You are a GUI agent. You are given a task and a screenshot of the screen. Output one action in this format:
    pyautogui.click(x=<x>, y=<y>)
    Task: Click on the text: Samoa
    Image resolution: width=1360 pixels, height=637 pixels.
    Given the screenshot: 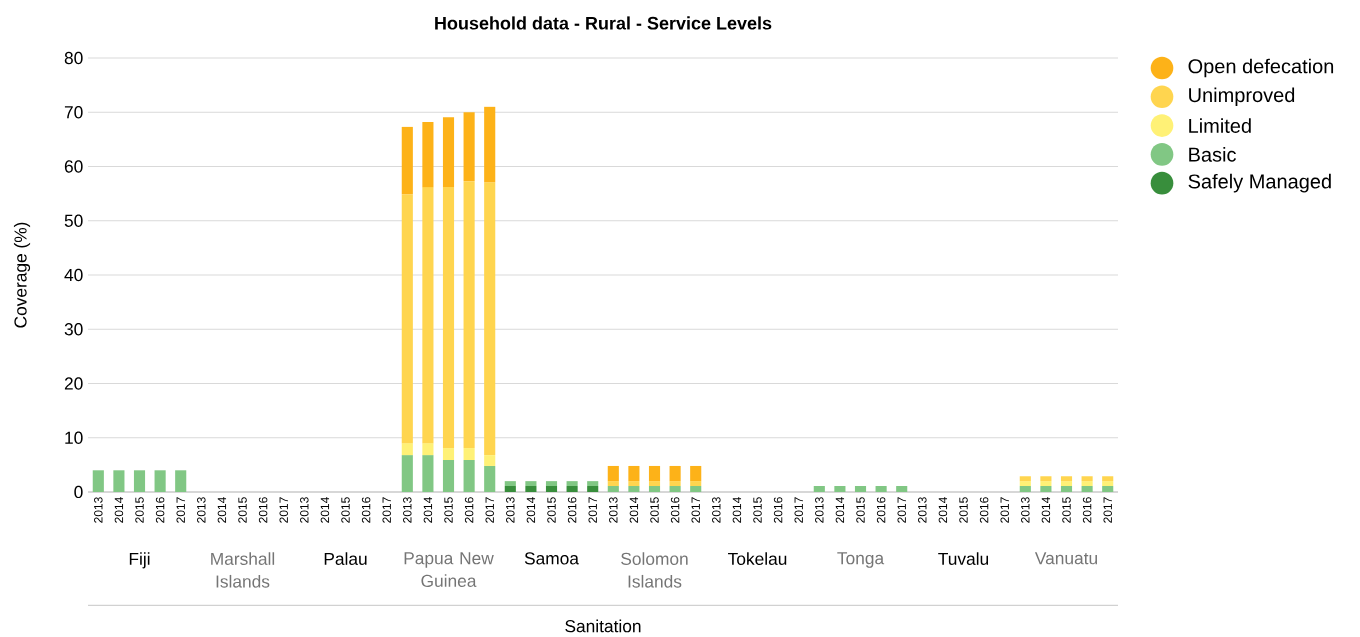 What is the action you would take?
    pyautogui.click(x=551, y=558)
    